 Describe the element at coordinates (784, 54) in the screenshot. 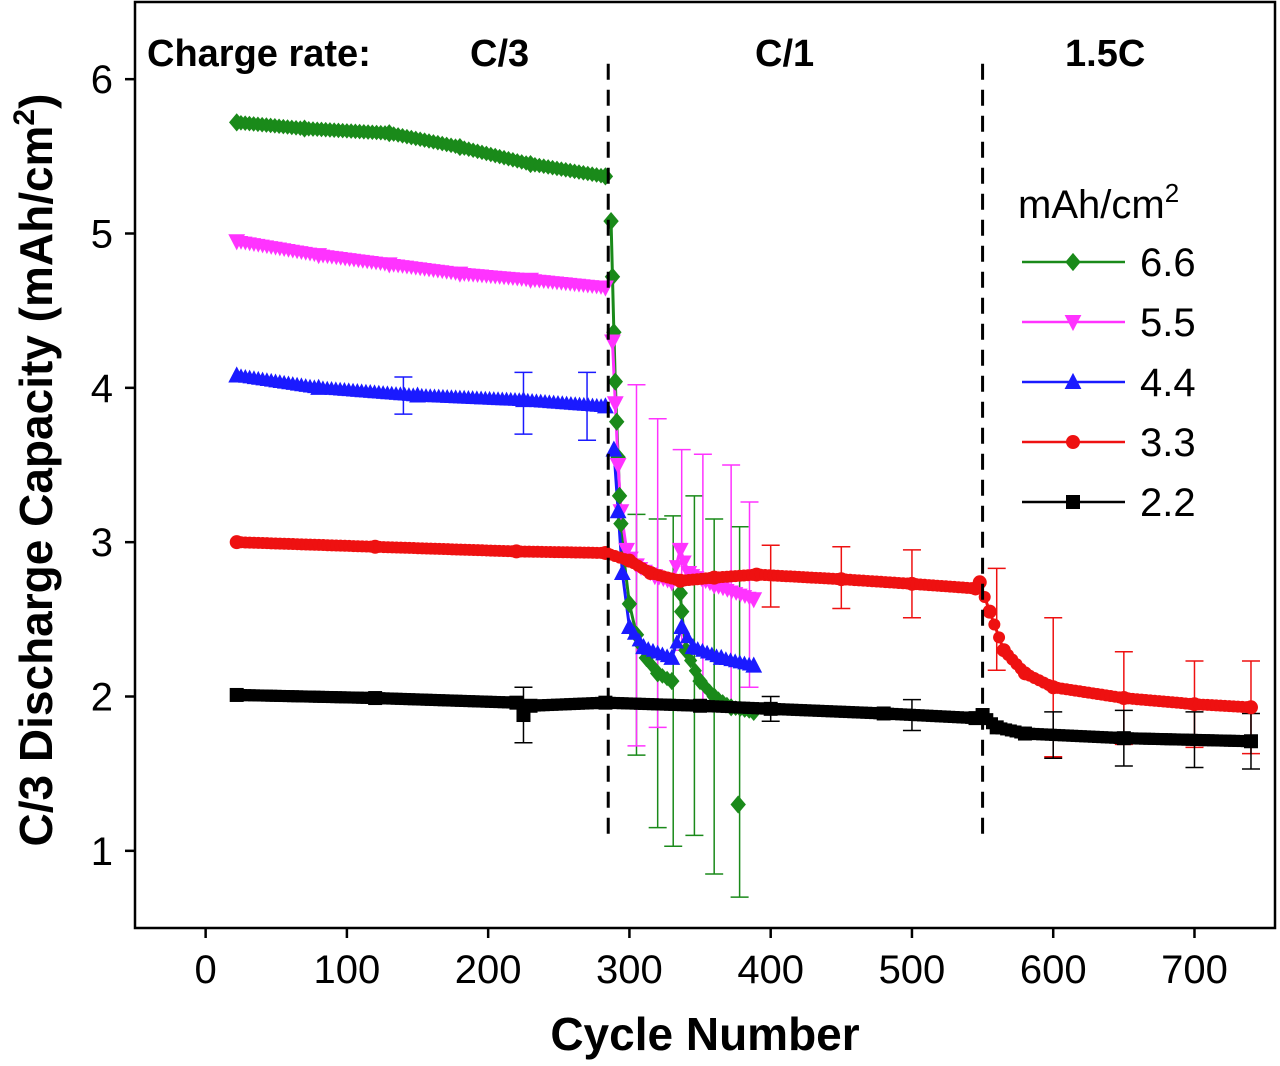

I see `rate-label-c1: C/1` at that location.